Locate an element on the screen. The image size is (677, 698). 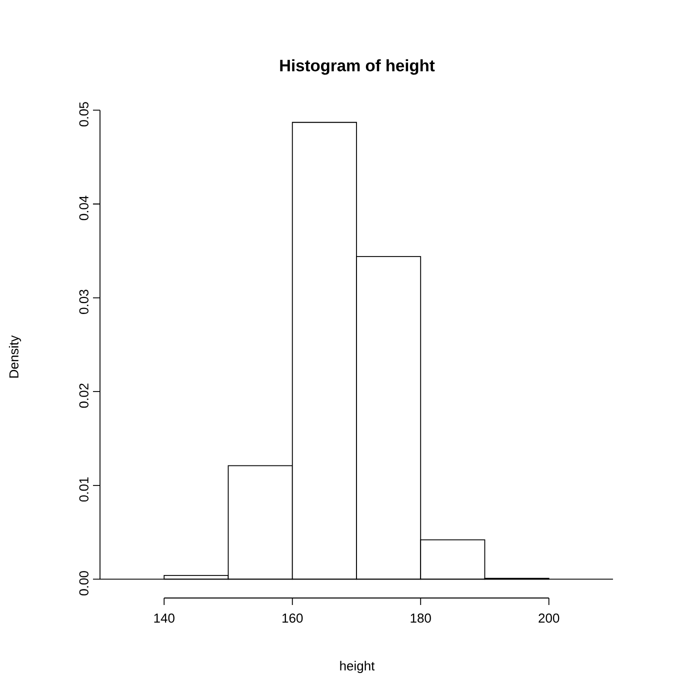
x-tick-label: 160 is located at coordinates (292, 618).